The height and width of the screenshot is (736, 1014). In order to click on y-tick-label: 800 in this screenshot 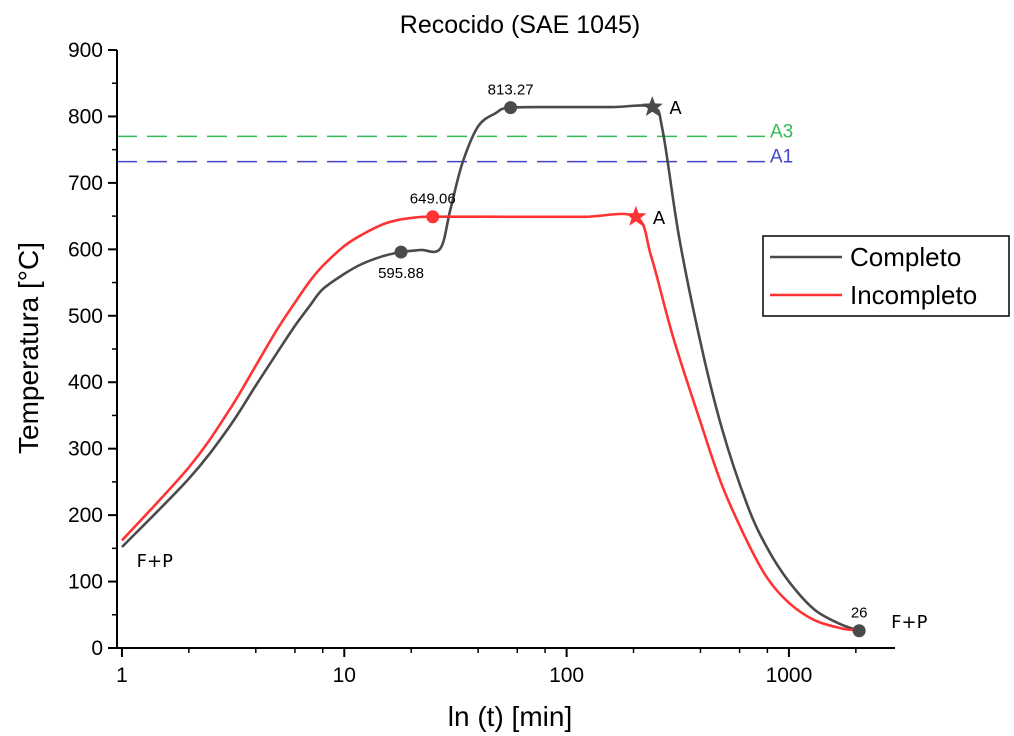, I will do `click(85, 116)`.